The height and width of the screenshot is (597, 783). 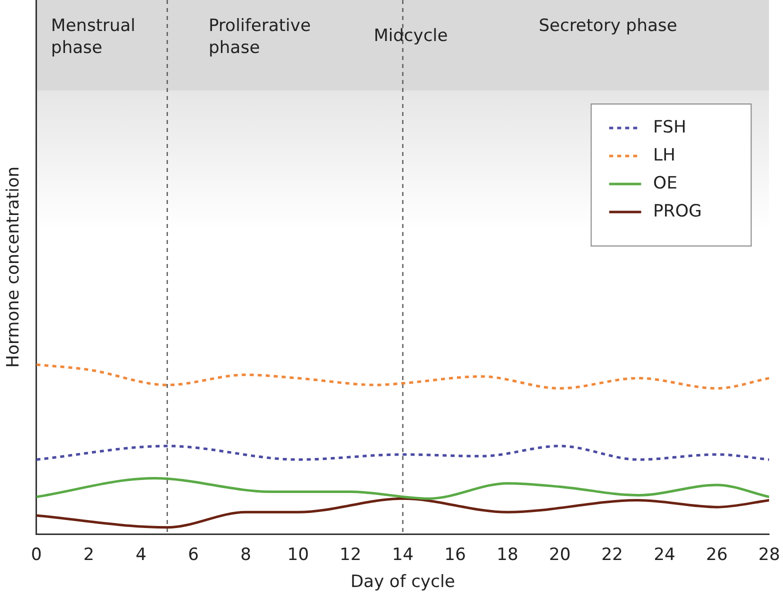 What do you see at coordinates (669, 127) in the screenshot?
I see `legend-label: FSH` at bounding box center [669, 127].